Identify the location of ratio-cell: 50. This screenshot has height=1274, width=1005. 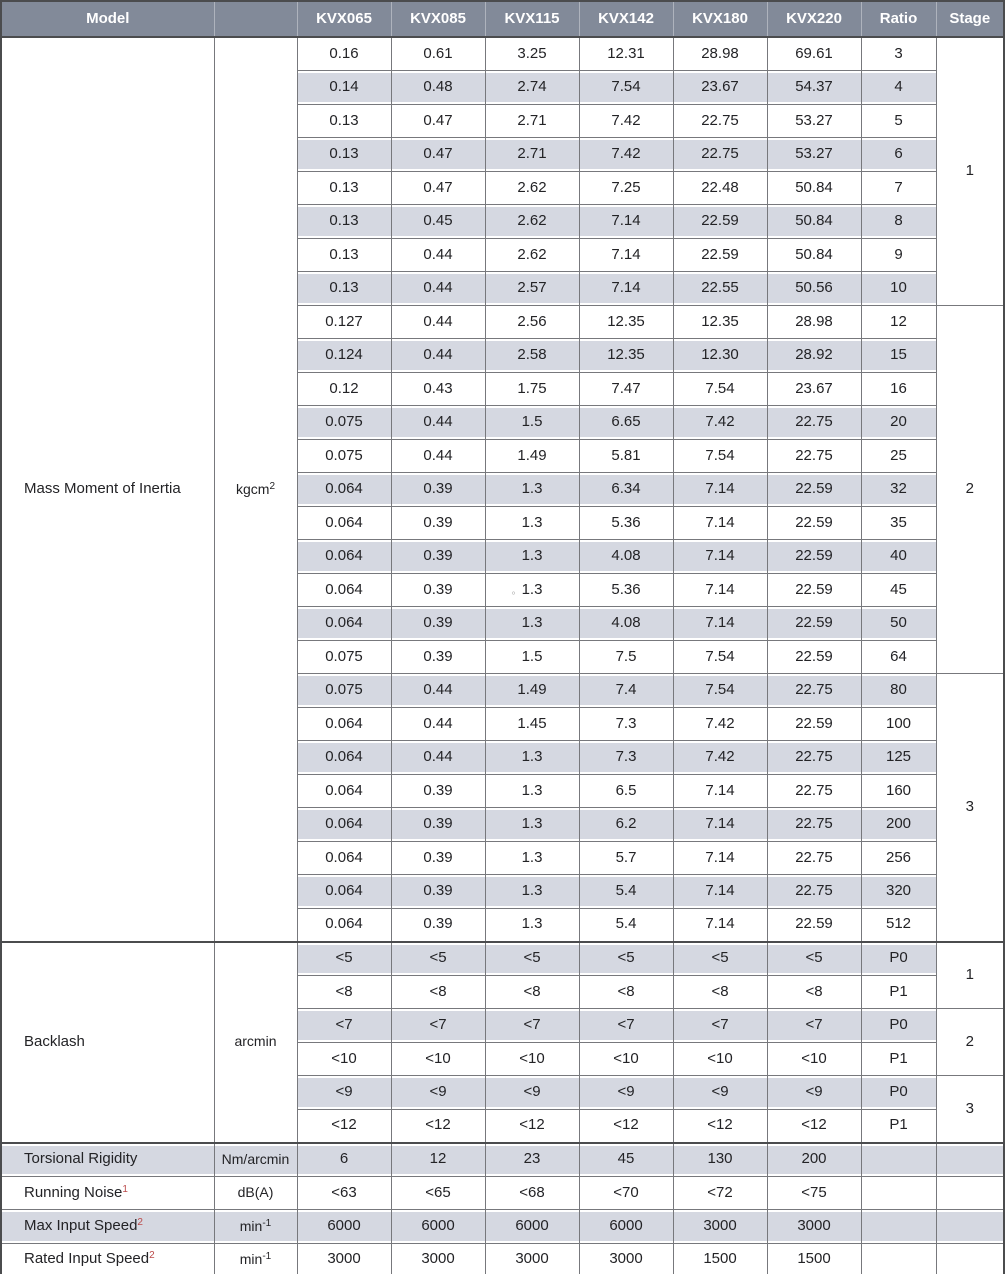
(898, 623).